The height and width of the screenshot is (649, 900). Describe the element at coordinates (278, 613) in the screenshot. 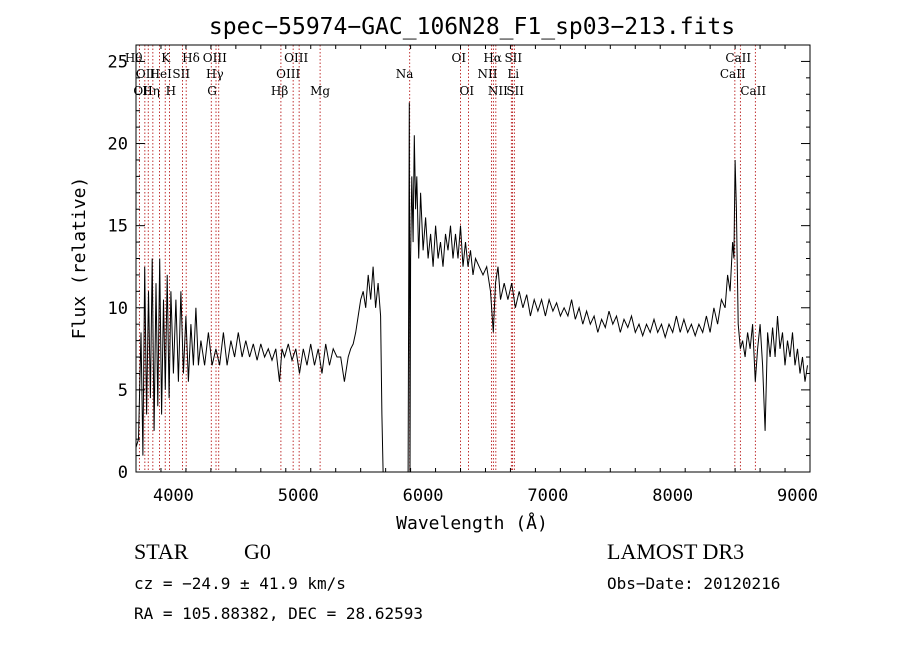

I see `coordinates: RA = 105.88382, DEC = 28.62593` at that location.